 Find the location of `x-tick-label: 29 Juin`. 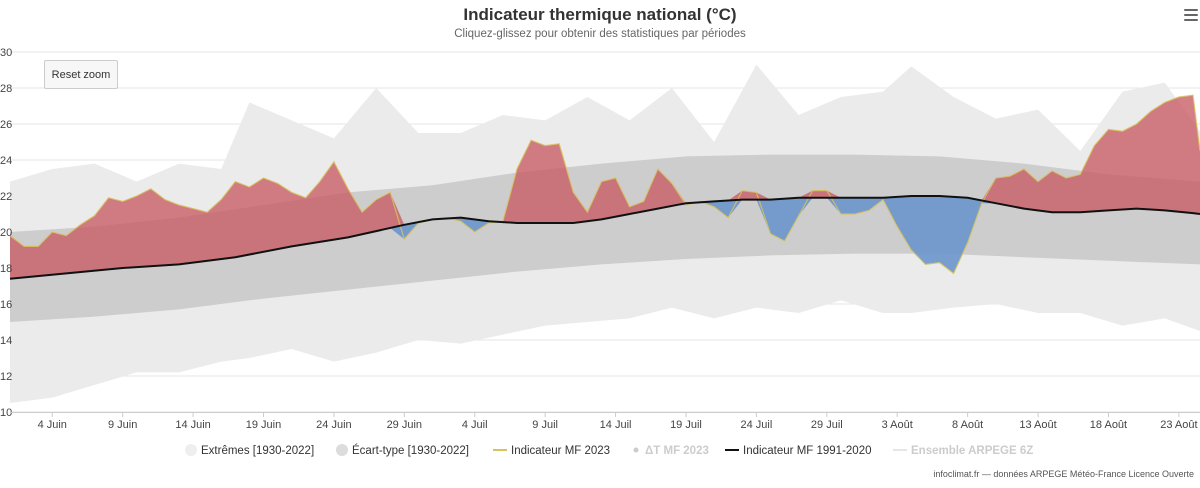

x-tick-label: 29 Juin is located at coordinates (404, 425).